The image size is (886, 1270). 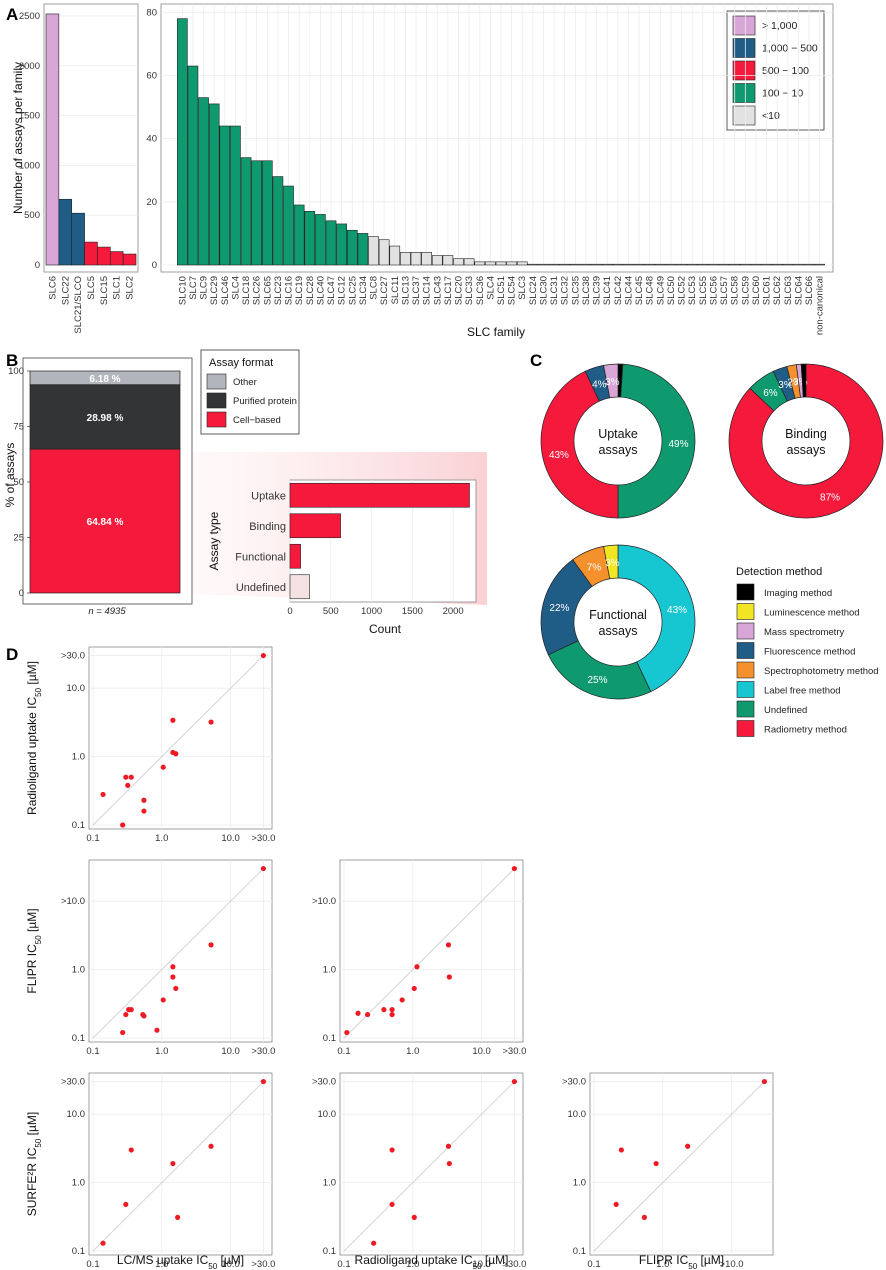 What do you see at coordinates (320, 240) in the screenshot?
I see `bar-slc40` at bounding box center [320, 240].